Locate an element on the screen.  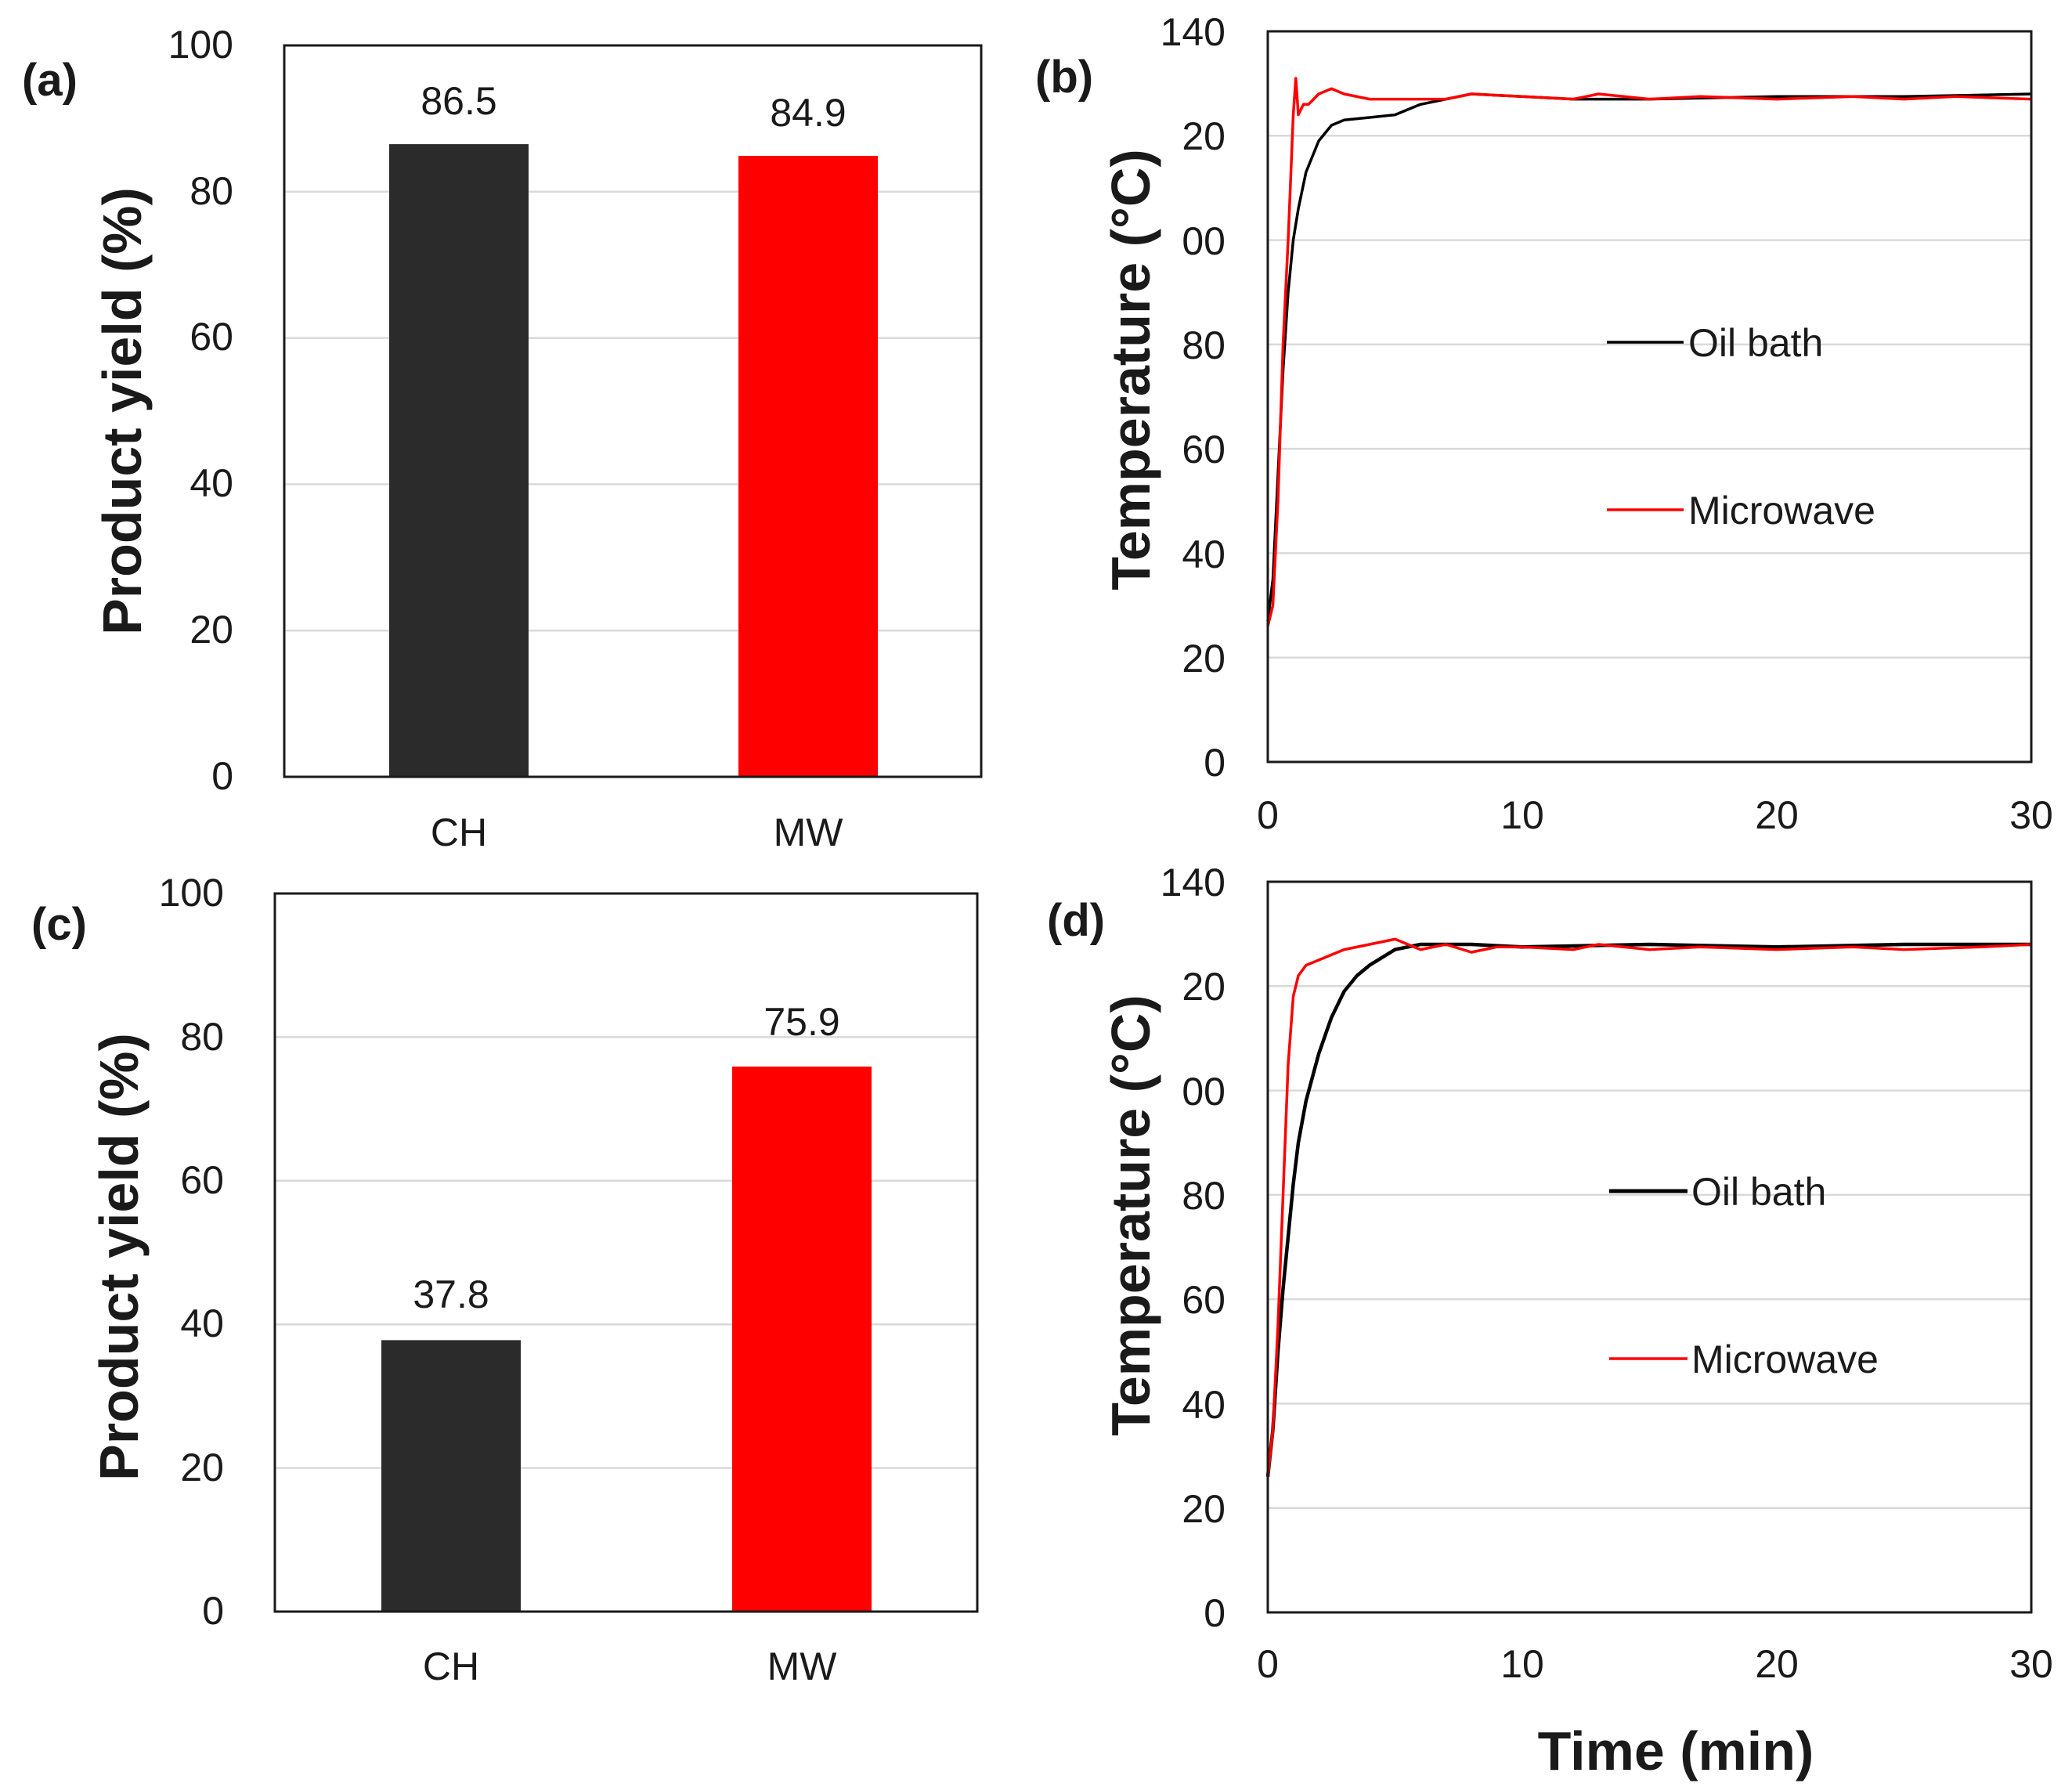
panel-c-plot-frame is located at coordinates (626, 1252).